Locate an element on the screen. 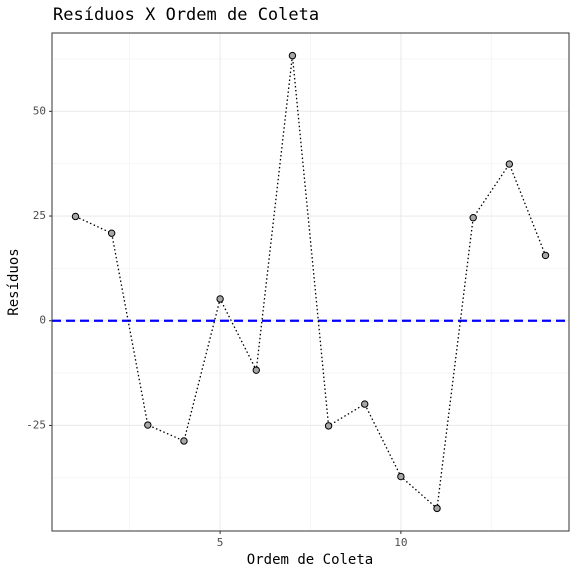  y-tick-label: 0 is located at coordinates (42, 320).